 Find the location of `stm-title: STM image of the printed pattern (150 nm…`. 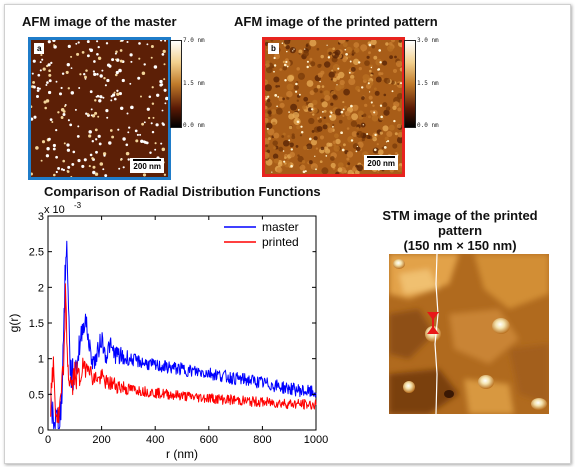

stm-title: STM image of the printed pattern (150 nm… is located at coordinates (460, 230).